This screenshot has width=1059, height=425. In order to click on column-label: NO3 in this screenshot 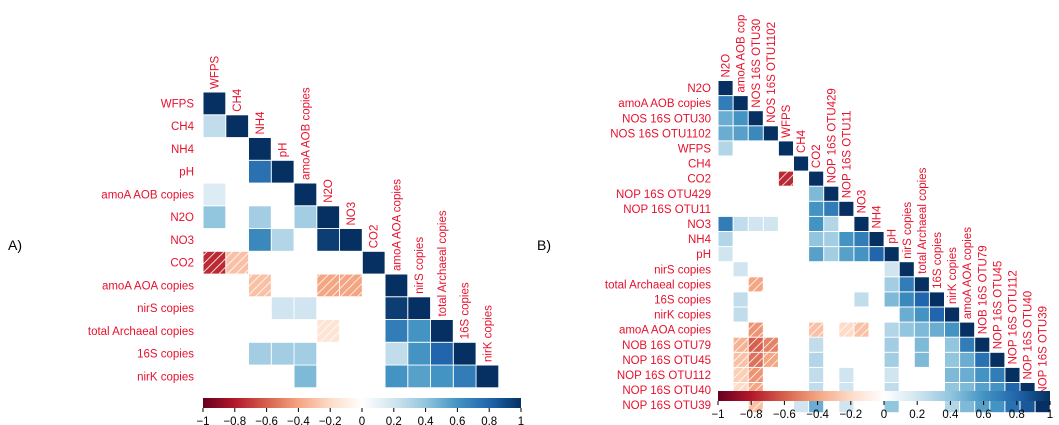, I will do `click(863, 202)`.